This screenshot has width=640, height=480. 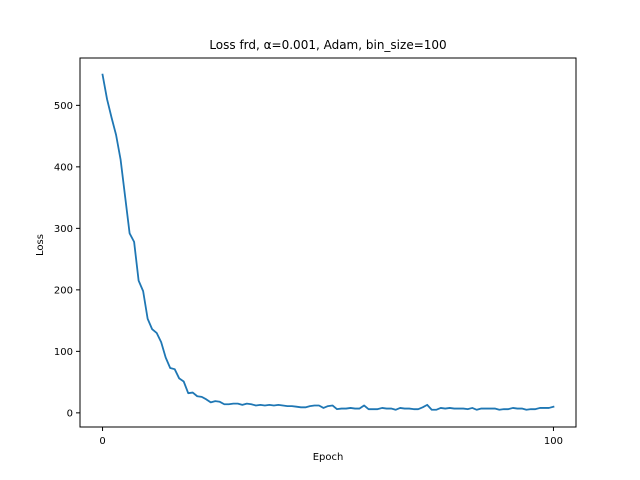 What do you see at coordinates (328, 457) in the screenshot?
I see `x-axis-label: Epoch` at bounding box center [328, 457].